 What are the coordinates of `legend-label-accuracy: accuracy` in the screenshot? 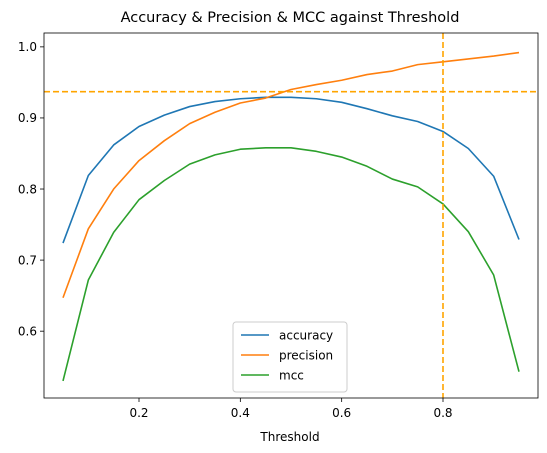 It's located at (306, 335).